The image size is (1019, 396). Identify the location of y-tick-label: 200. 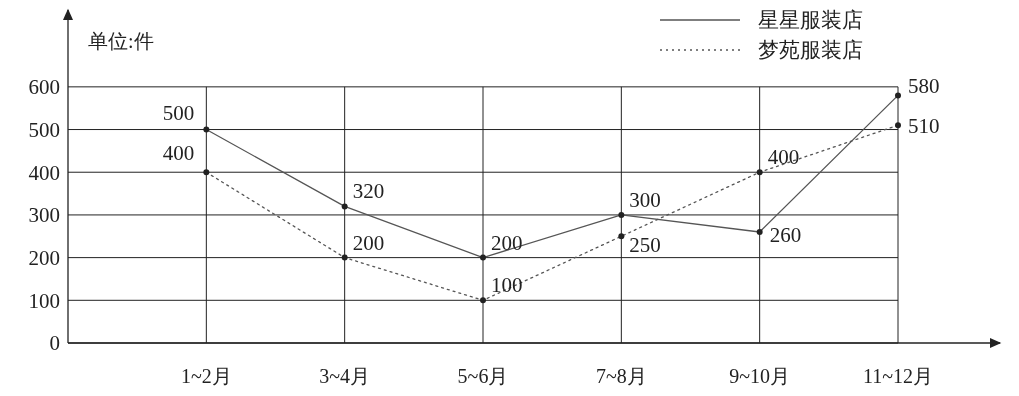
(44, 257).